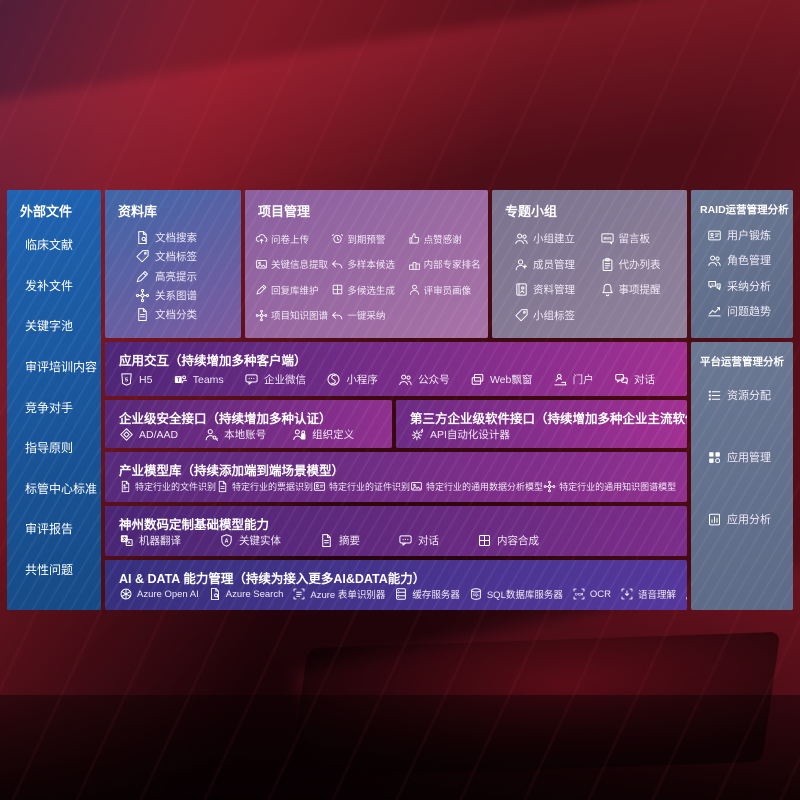 This screenshot has height=800, width=800. Describe the element at coordinates (349, 541) in the screenshot. I see `item-label: 摘要` at that location.